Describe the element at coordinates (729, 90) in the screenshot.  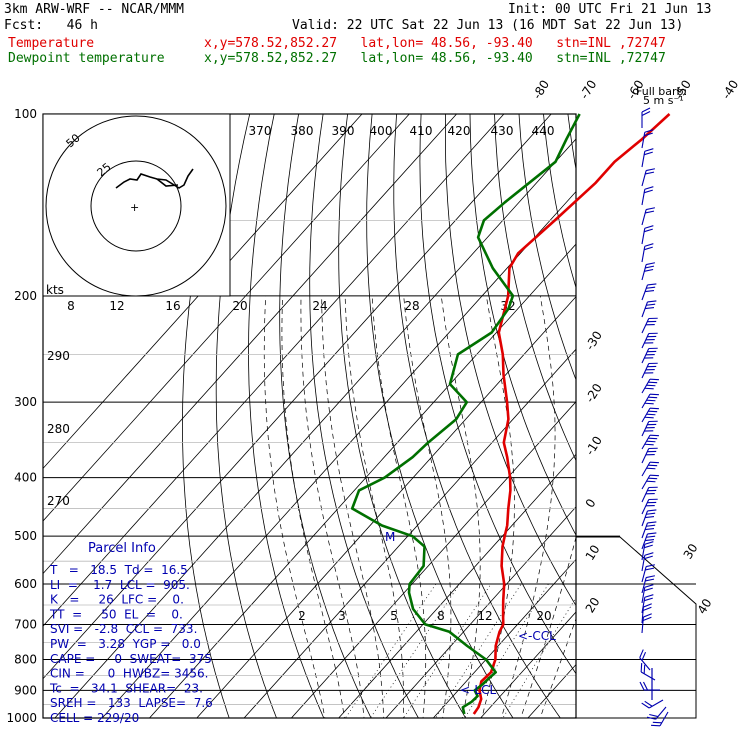
I see `isotherm-label: -40` at that location.